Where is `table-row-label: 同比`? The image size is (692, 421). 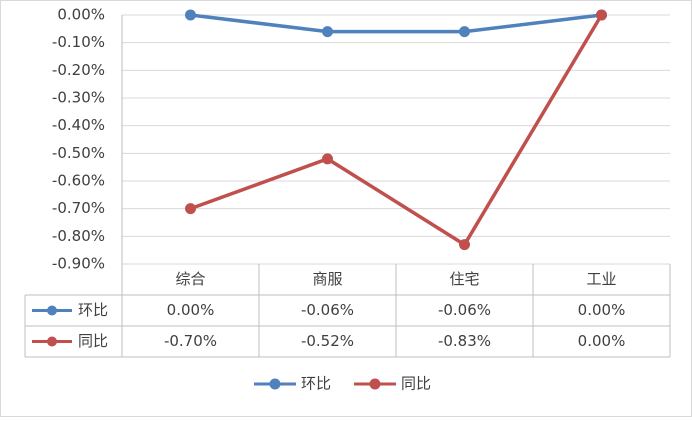
table-row-label: 同比 is located at coordinates (93, 341).